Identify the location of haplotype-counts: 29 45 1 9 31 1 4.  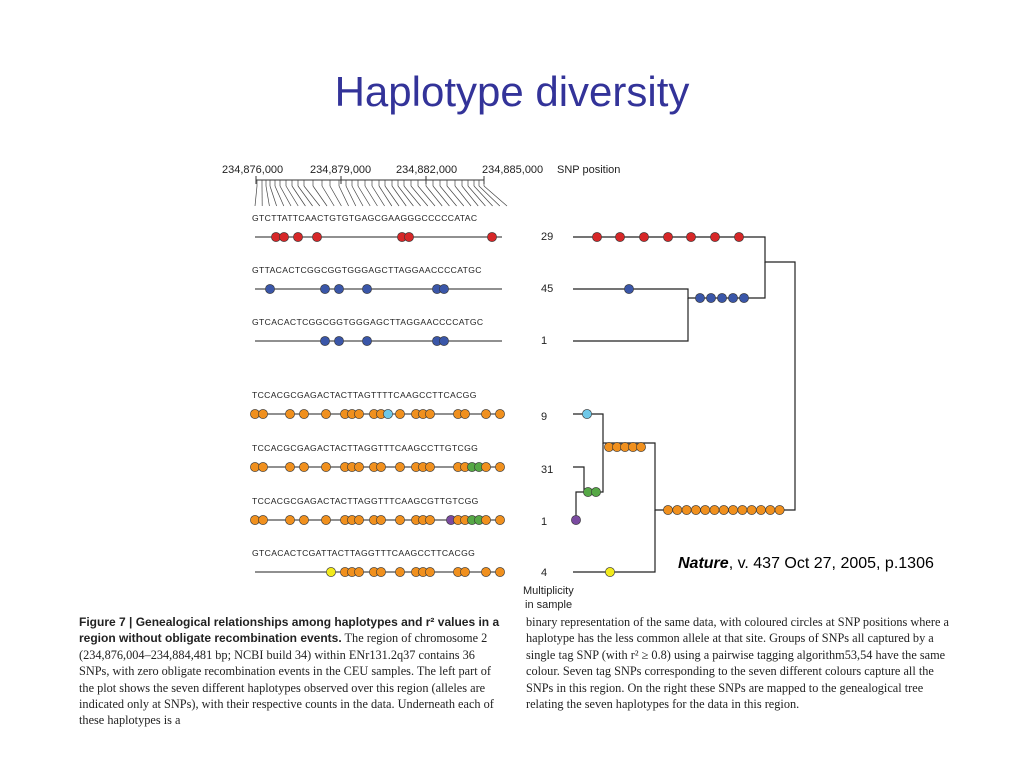
(547, 405).